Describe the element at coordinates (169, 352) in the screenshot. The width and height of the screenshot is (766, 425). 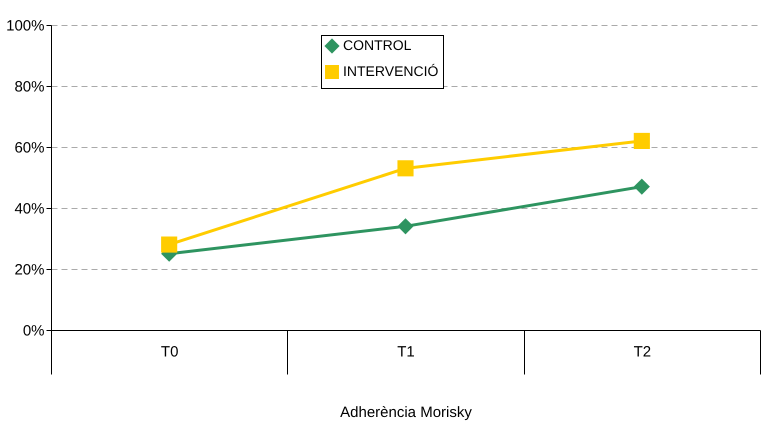
I see `x-tick-label: T0` at that location.